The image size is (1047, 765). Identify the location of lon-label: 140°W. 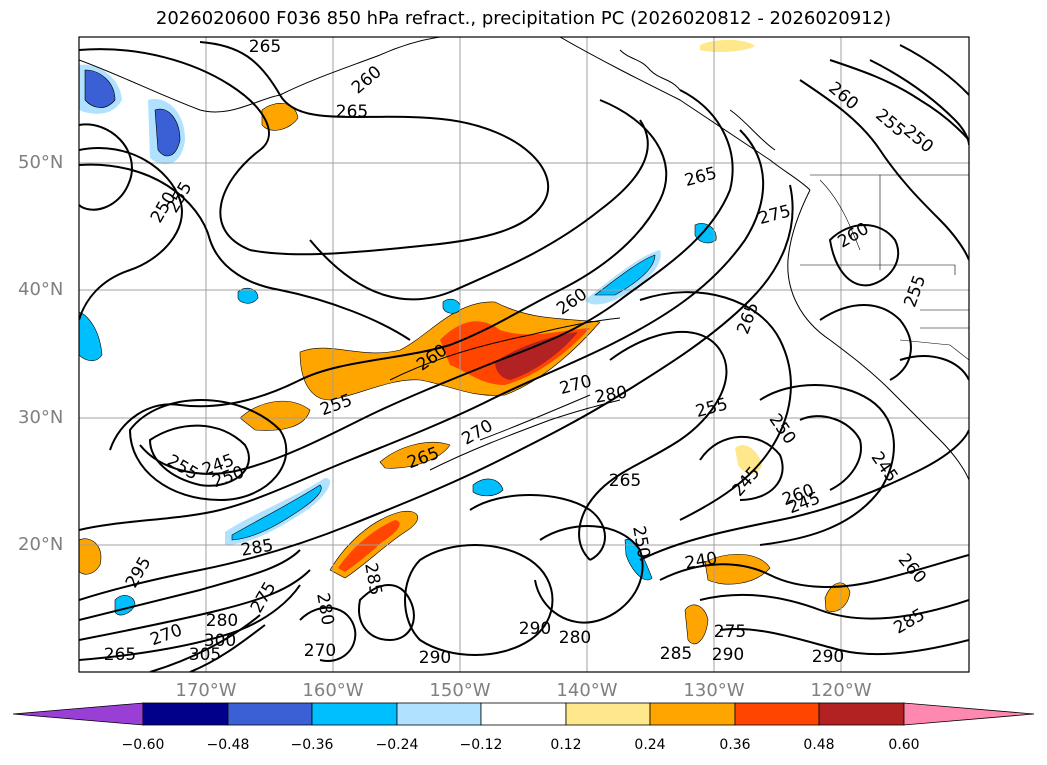
(587, 690).